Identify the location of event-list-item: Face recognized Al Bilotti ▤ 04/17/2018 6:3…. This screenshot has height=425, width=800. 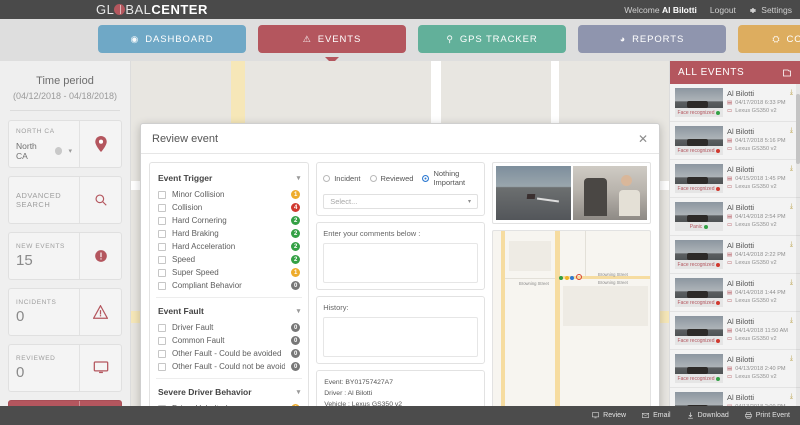
(735, 103).